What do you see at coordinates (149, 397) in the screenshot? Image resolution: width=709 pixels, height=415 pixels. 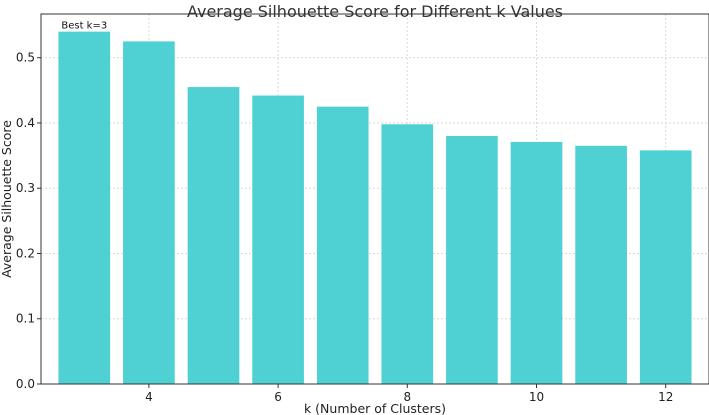 I see `x-tick-label: 4` at bounding box center [149, 397].